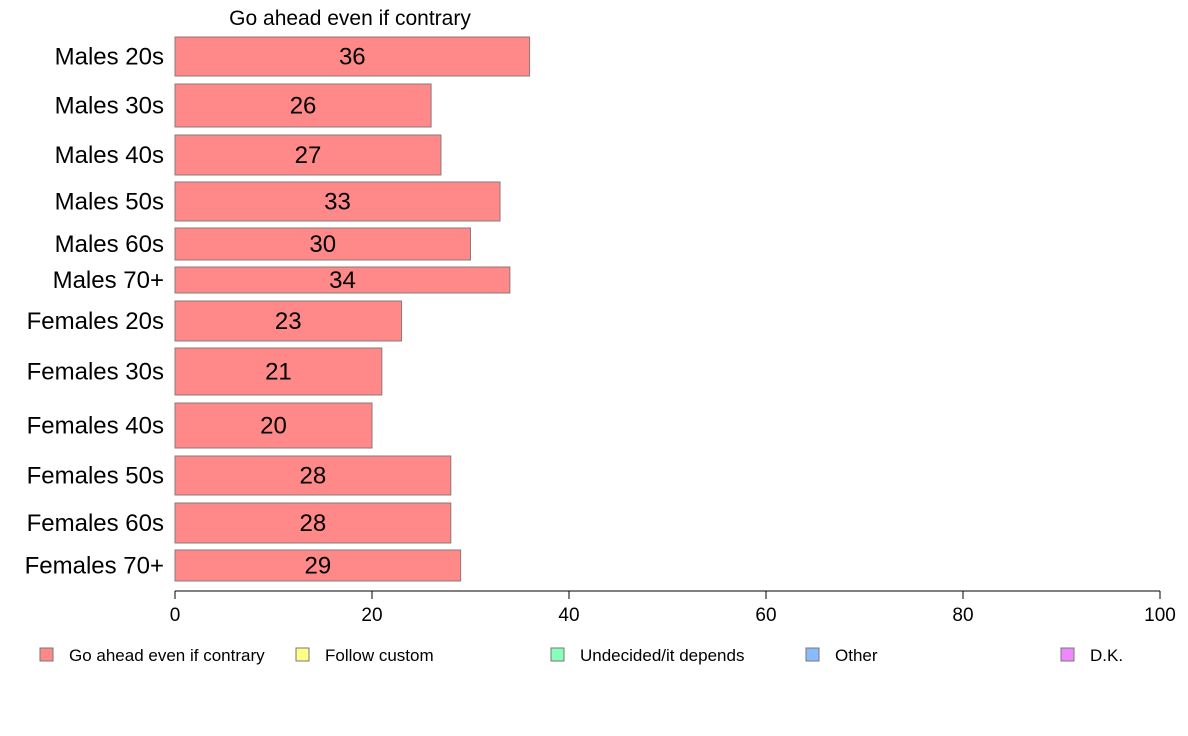 This screenshot has height=736, width=1188. I want to click on value-label: 20, so click(273, 426).